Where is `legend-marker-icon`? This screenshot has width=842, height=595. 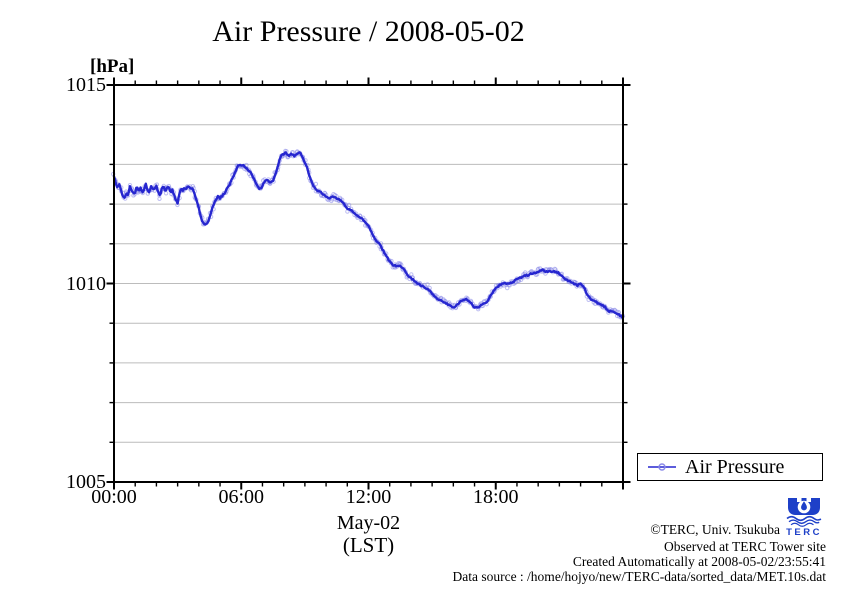
legend-marker-icon is located at coordinates (662, 467).